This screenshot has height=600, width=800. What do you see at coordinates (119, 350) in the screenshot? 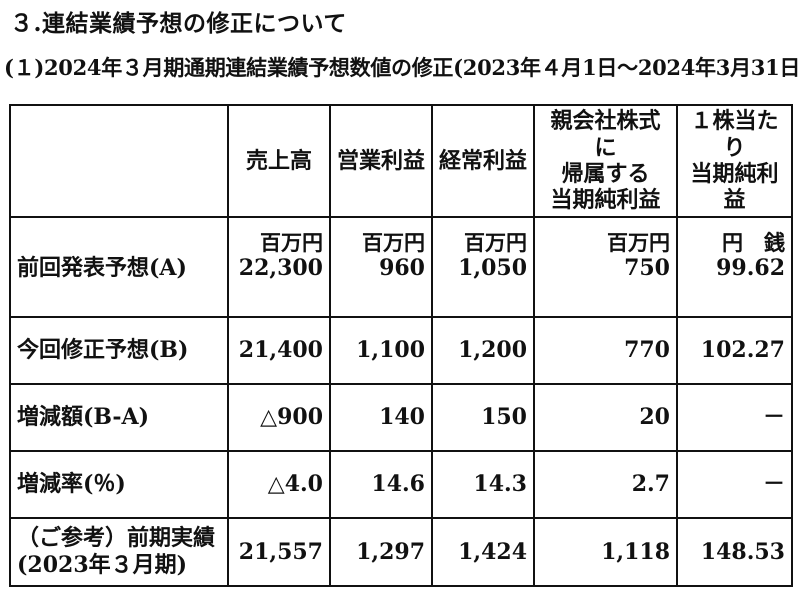
I see `row-label: 今回修正予想(B)` at bounding box center [119, 350].